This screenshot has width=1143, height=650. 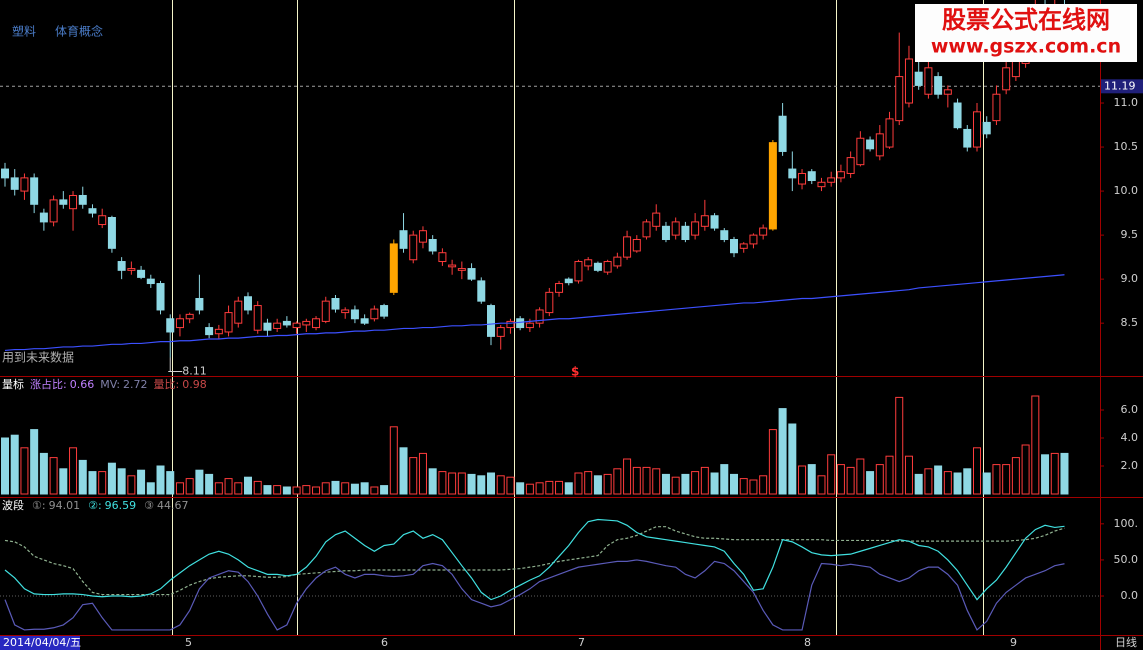 What do you see at coordinates (534, 313) in the screenshot?
I see `ma-line` at bounding box center [534, 313].